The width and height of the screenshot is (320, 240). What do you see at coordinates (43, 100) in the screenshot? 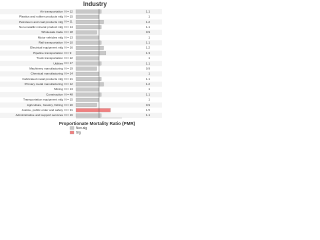
I see `category-label: Transportation equipment mfg` at bounding box center [43, 100].